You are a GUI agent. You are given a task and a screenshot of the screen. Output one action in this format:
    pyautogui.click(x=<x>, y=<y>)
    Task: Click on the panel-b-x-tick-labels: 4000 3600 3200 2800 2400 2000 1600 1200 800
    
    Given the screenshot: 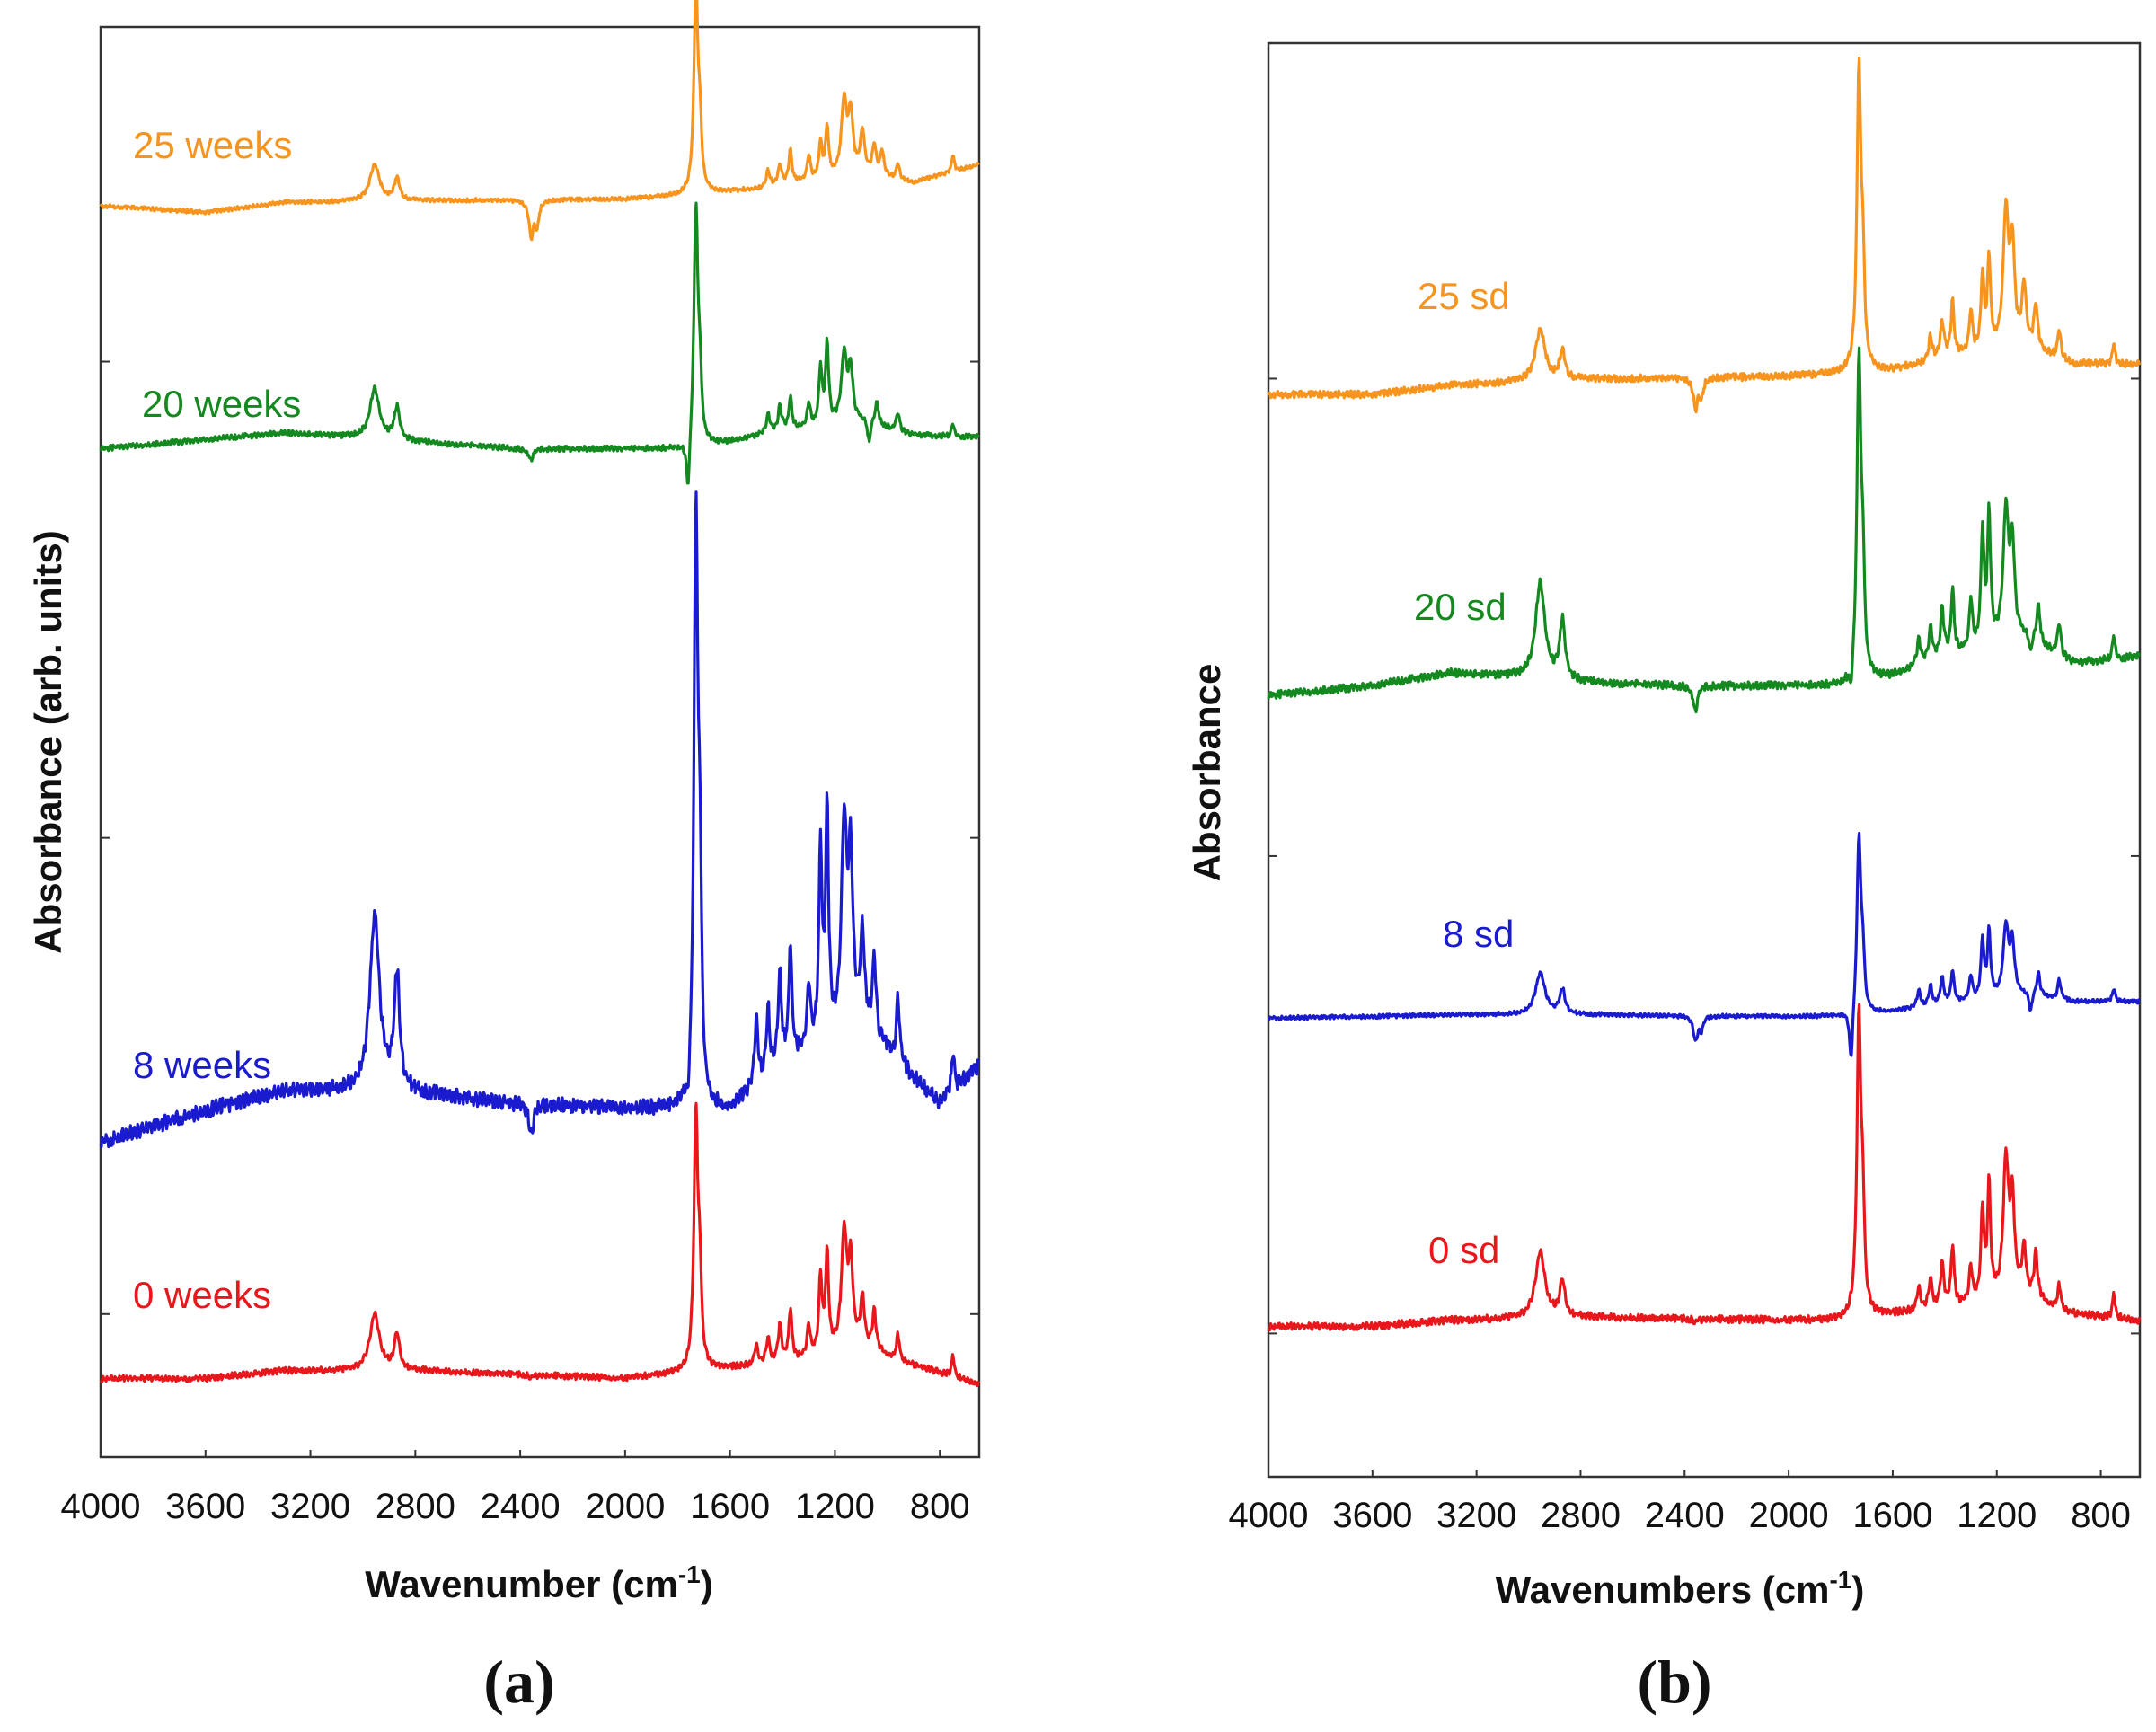 What is the action you would take?
    pyautogui.click(x=1680, y=1515)
    